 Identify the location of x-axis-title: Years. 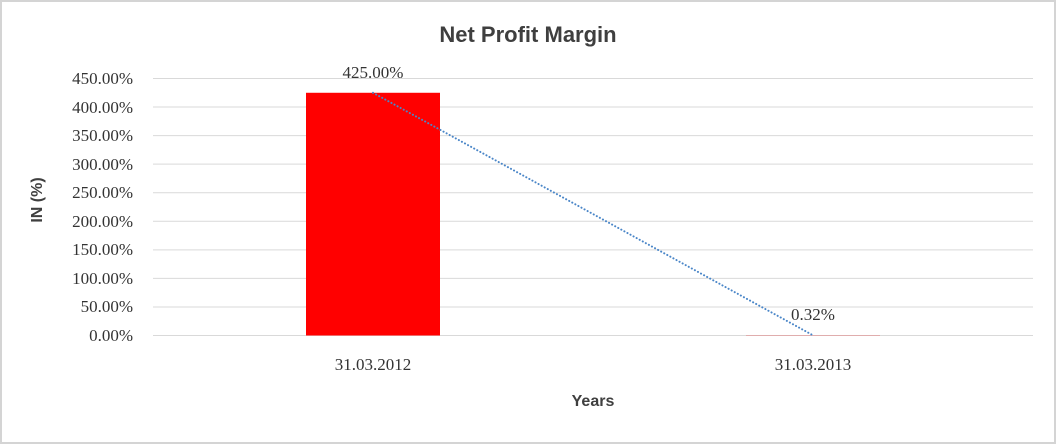
(593, 401).